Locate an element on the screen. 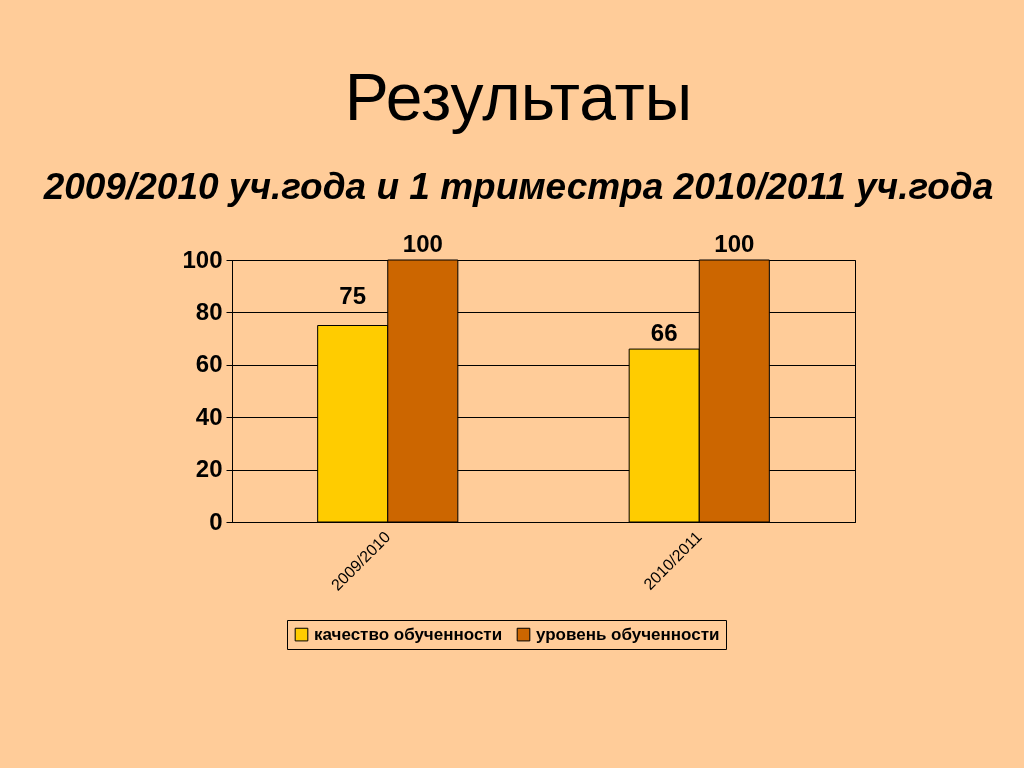 The width and height of the screenshot is (1024, 768). y-tick-label: 100 is located at coordinates (202, 259).